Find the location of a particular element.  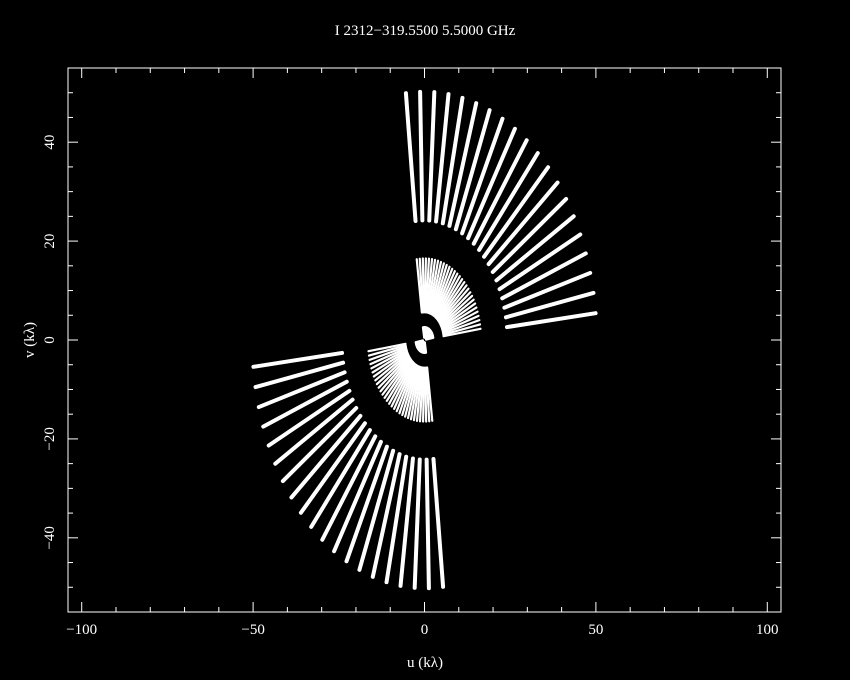

x-tick-label: 50 is located at coordinates (595, 630).